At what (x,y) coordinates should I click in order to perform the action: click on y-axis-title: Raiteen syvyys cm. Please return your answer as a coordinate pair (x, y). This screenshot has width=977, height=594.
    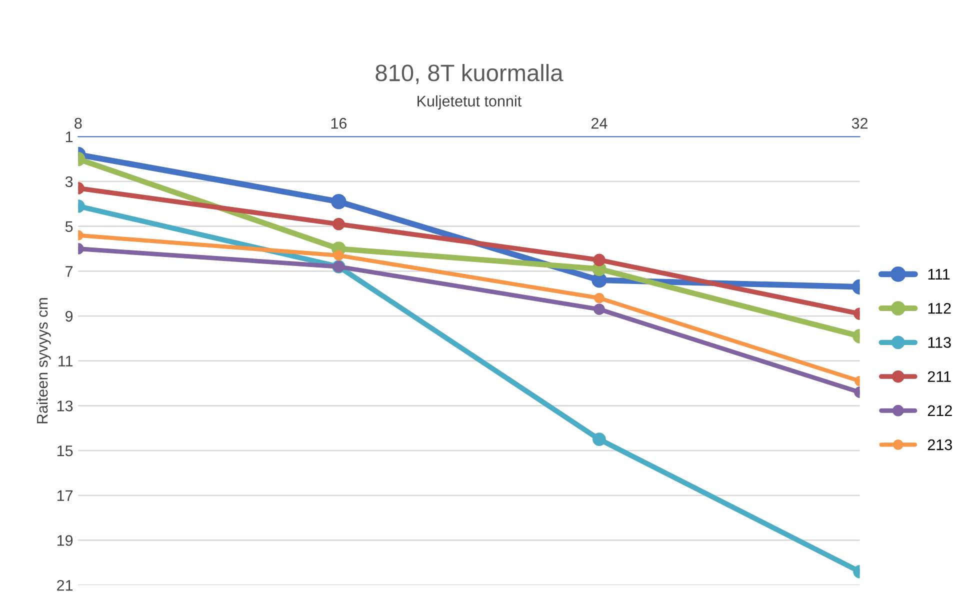
    Looking at the image, I should click on (43, 361).